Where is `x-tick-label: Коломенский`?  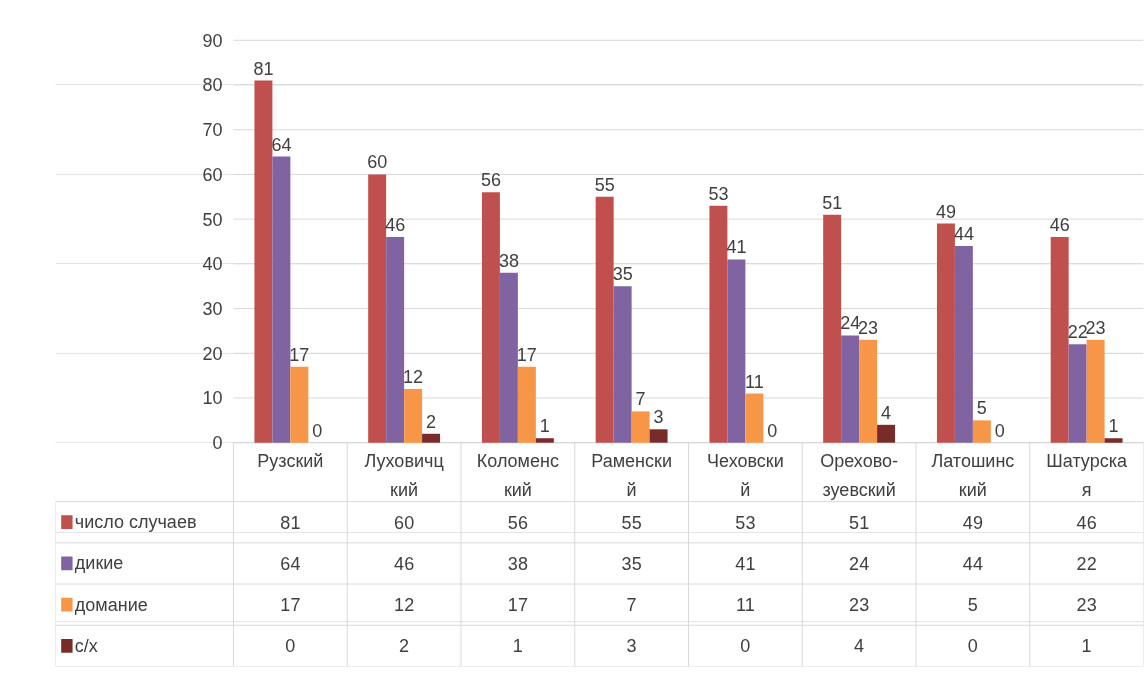 x-tick-label: Коломенский is located at coordinates (517, 475).